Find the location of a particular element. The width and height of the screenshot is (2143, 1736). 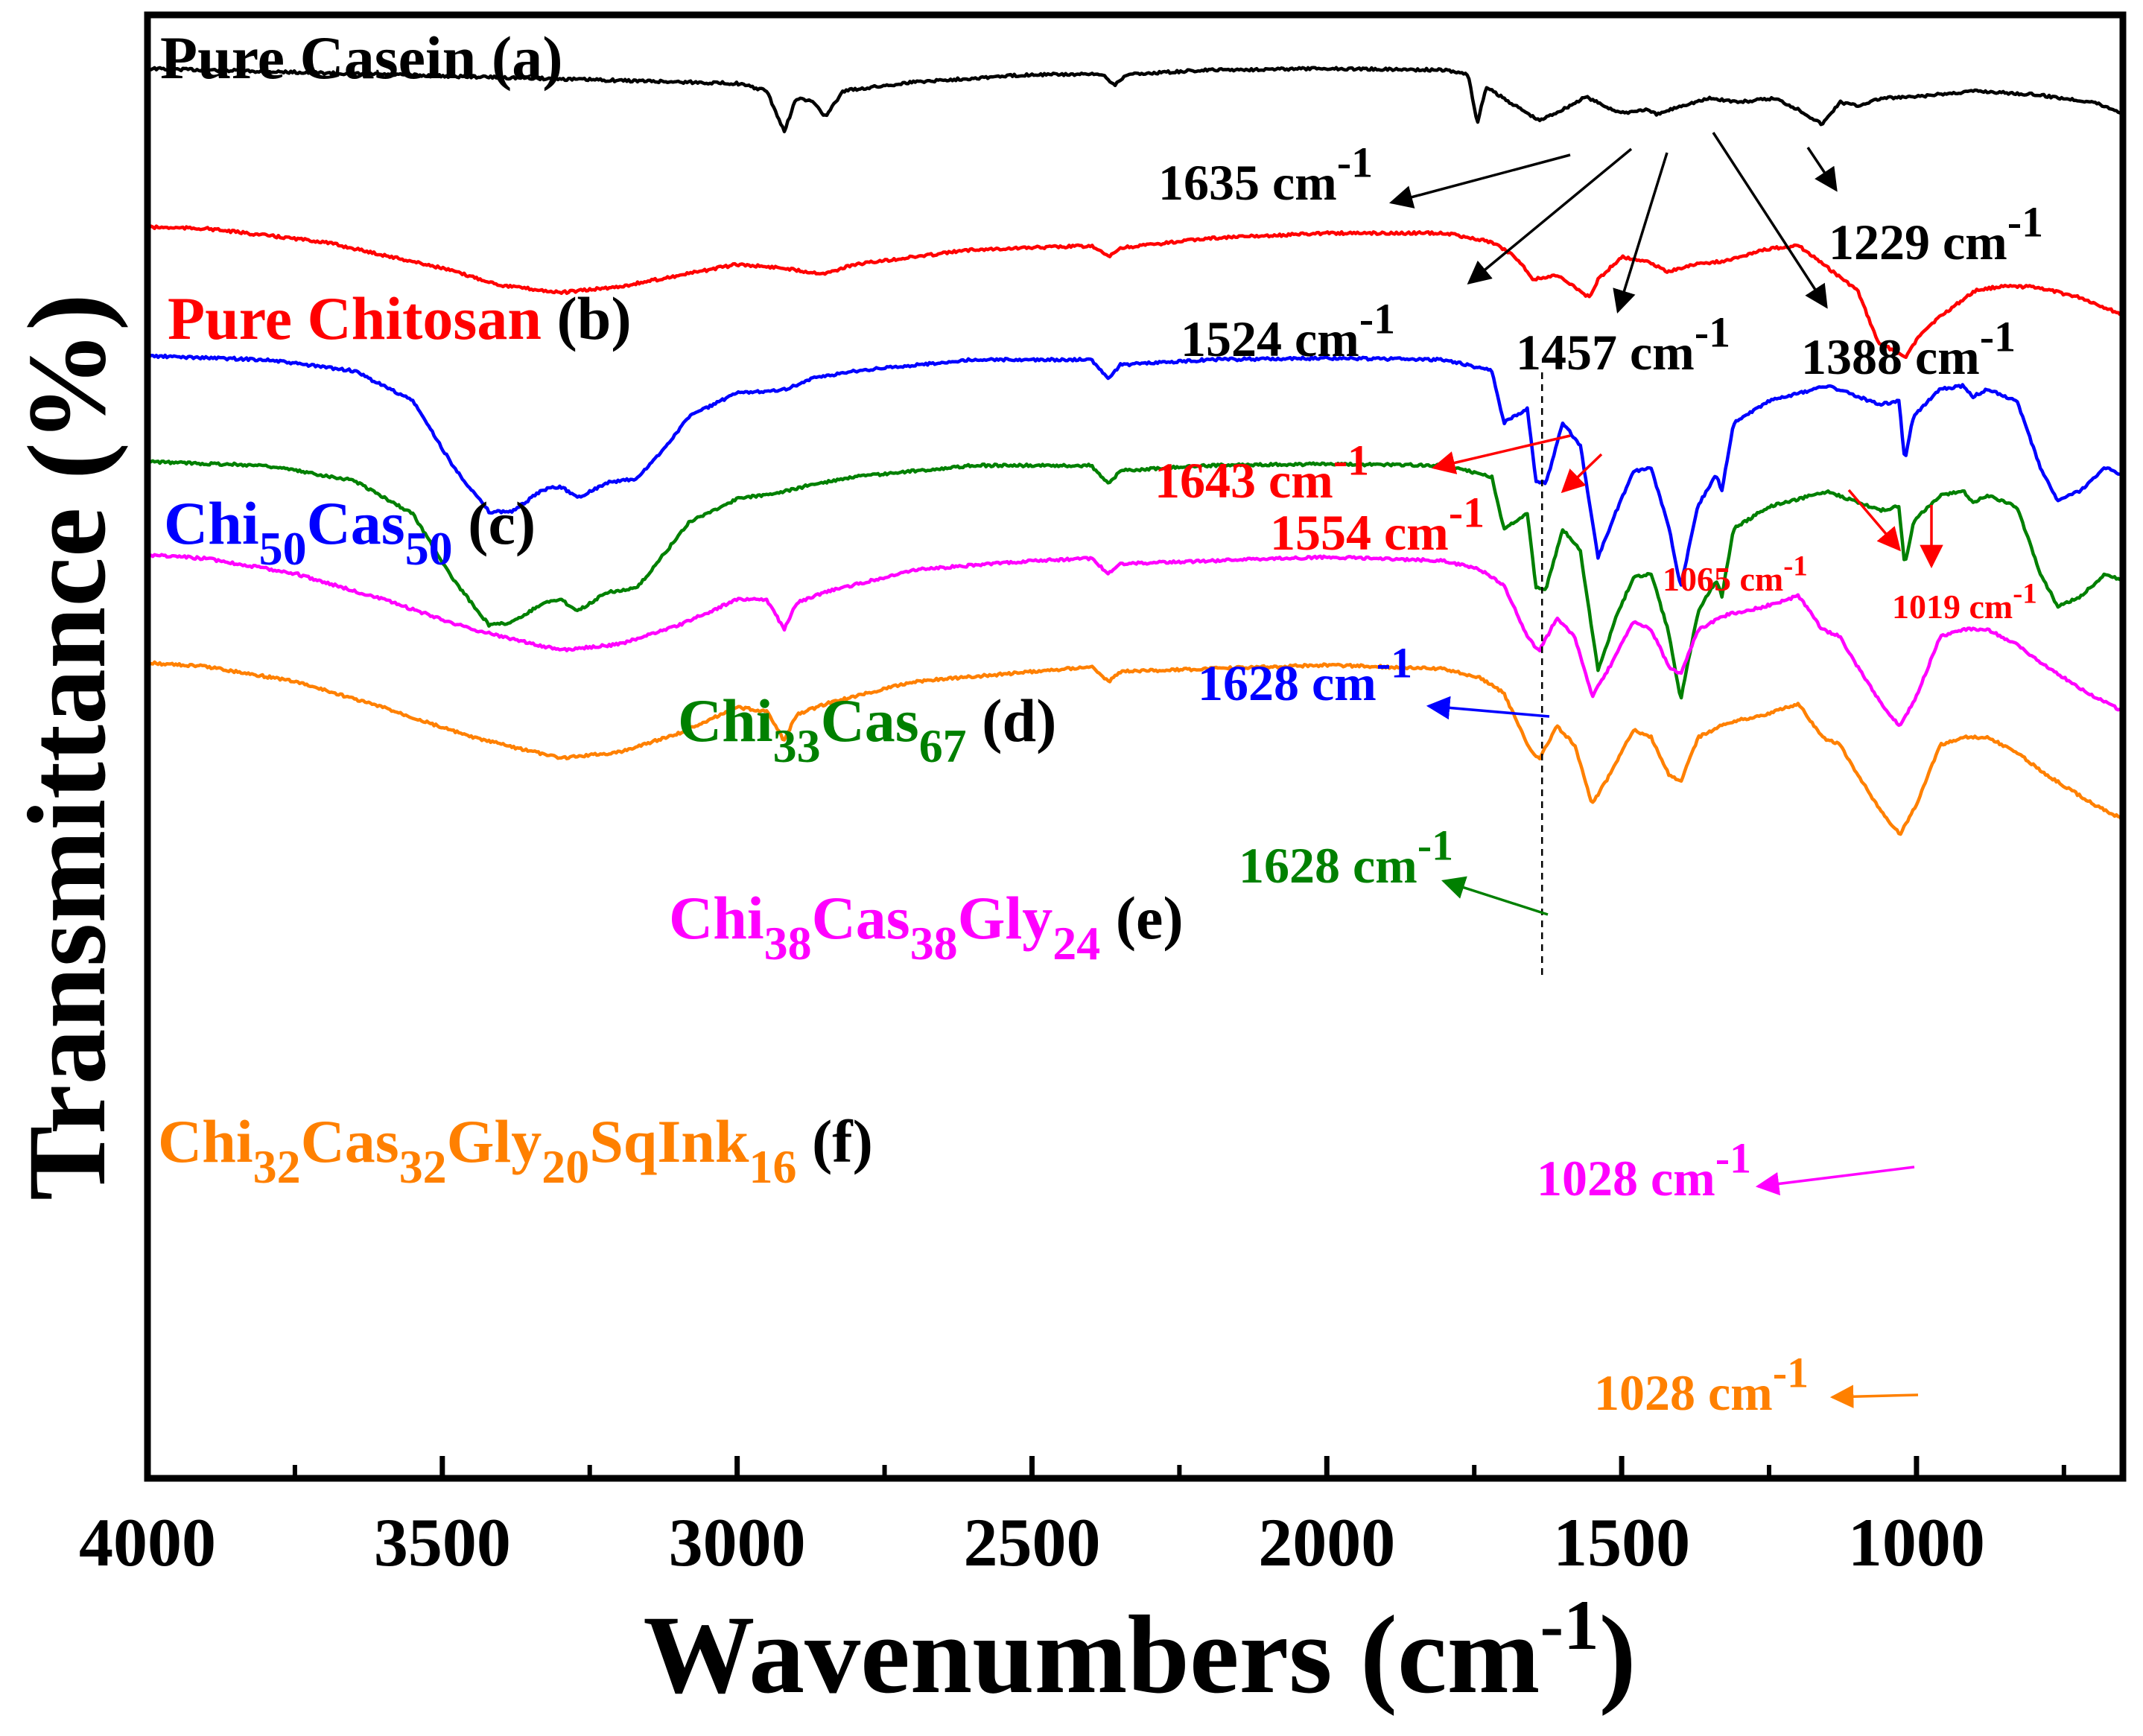

peak-annotation-11: 1628 cm-1 is located at coordinates (1346, 857).